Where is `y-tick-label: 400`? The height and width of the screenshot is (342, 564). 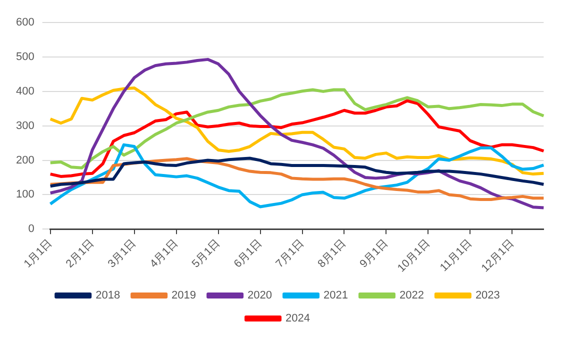 y-tick-label: 400 is located at coordinates (25, 91).